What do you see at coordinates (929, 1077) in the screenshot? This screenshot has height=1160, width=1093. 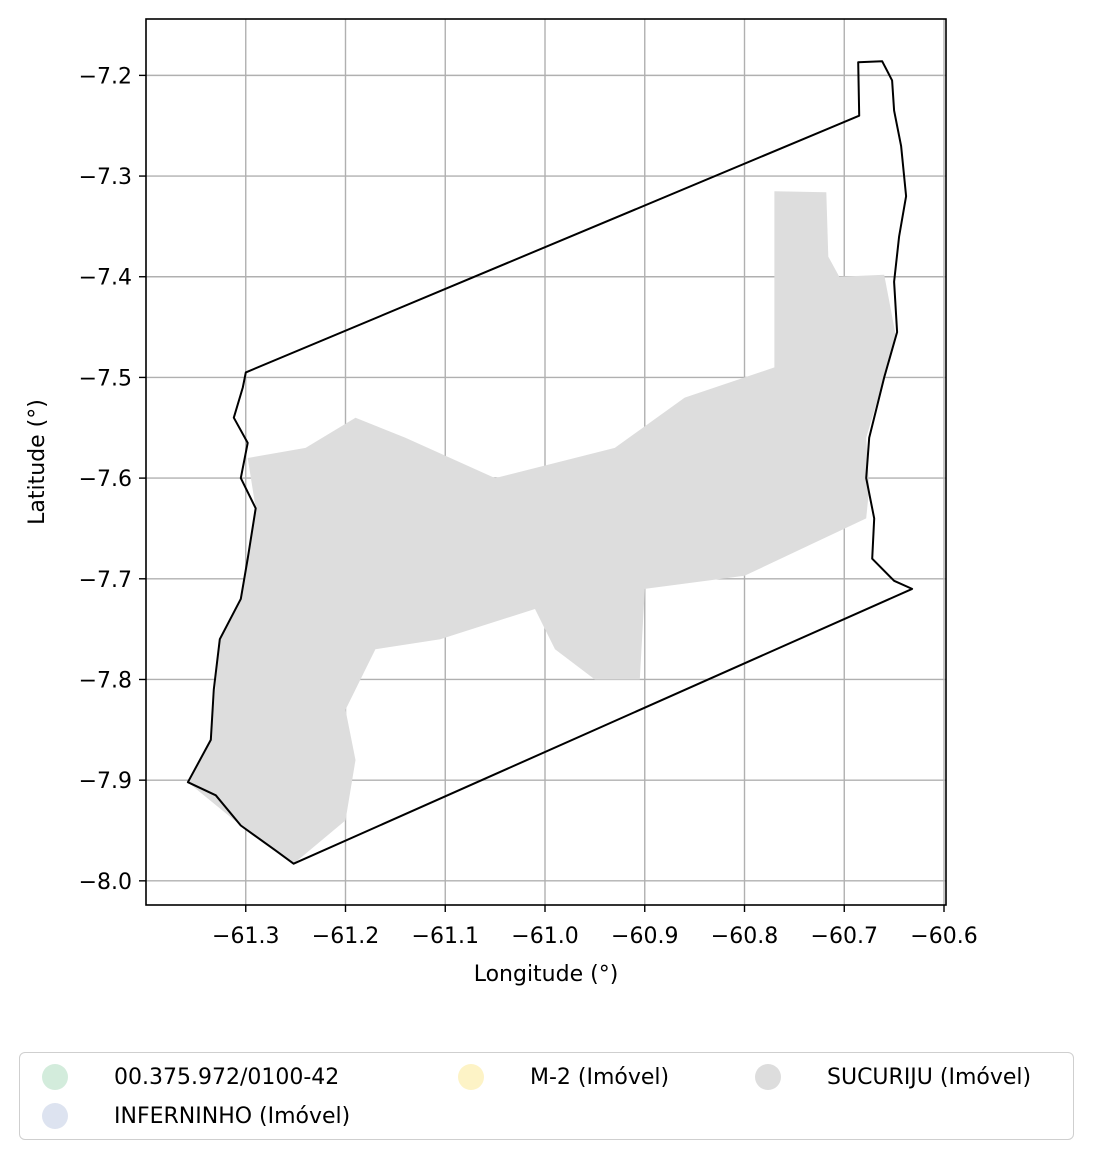 I see `legend-label-sucuriju: SUCURIJU (Imóvel)` at bounding box center [929, 1077].